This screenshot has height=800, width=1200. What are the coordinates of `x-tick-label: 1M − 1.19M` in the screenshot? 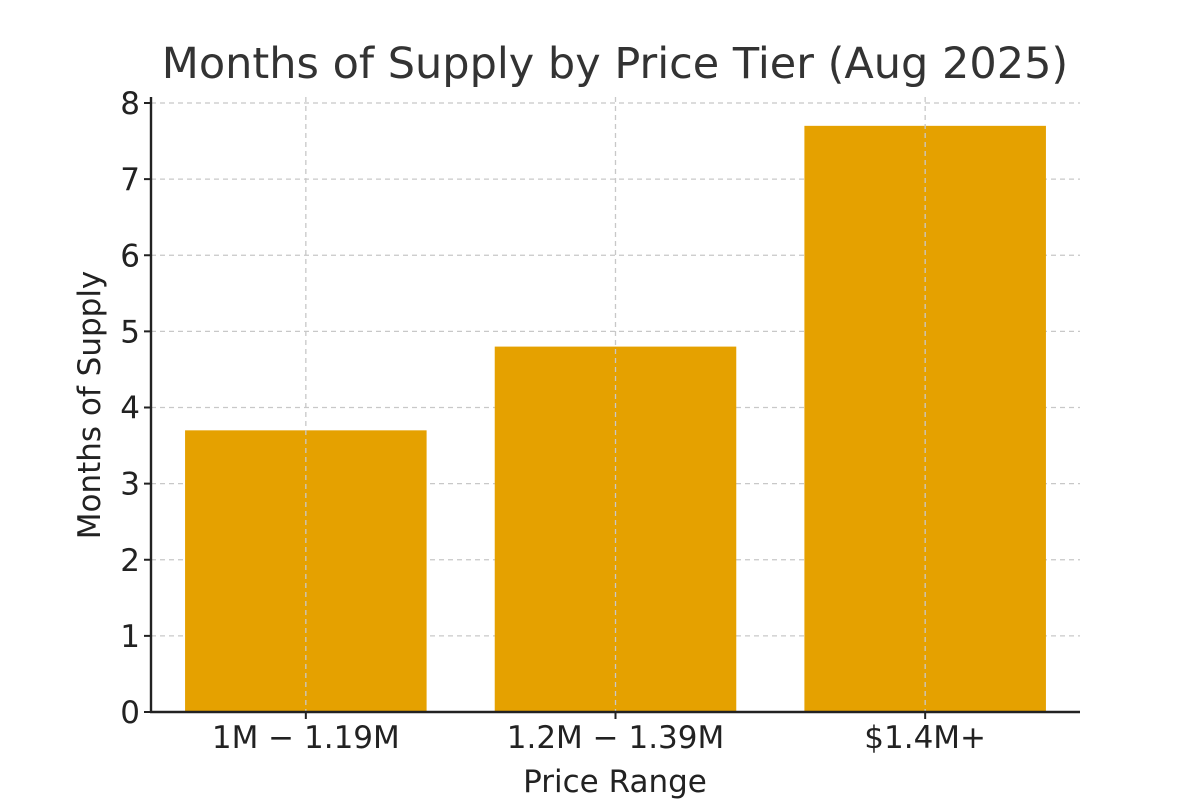 It's located at (306, 738).